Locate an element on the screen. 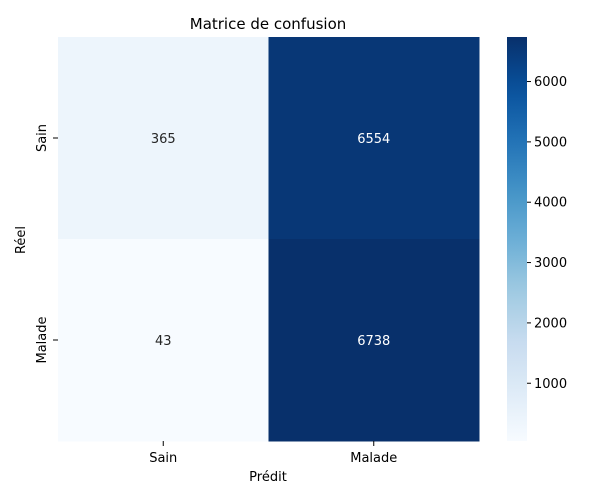 The height and width of the screenshot is (500, 600). cell-value-label-1-0: 43 is located at coordinates (163, 341).